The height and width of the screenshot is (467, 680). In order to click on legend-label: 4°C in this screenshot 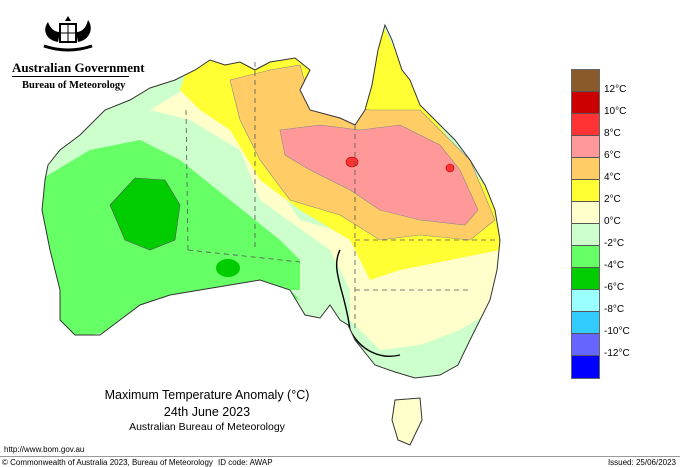, I will do `click(612, 177)`.